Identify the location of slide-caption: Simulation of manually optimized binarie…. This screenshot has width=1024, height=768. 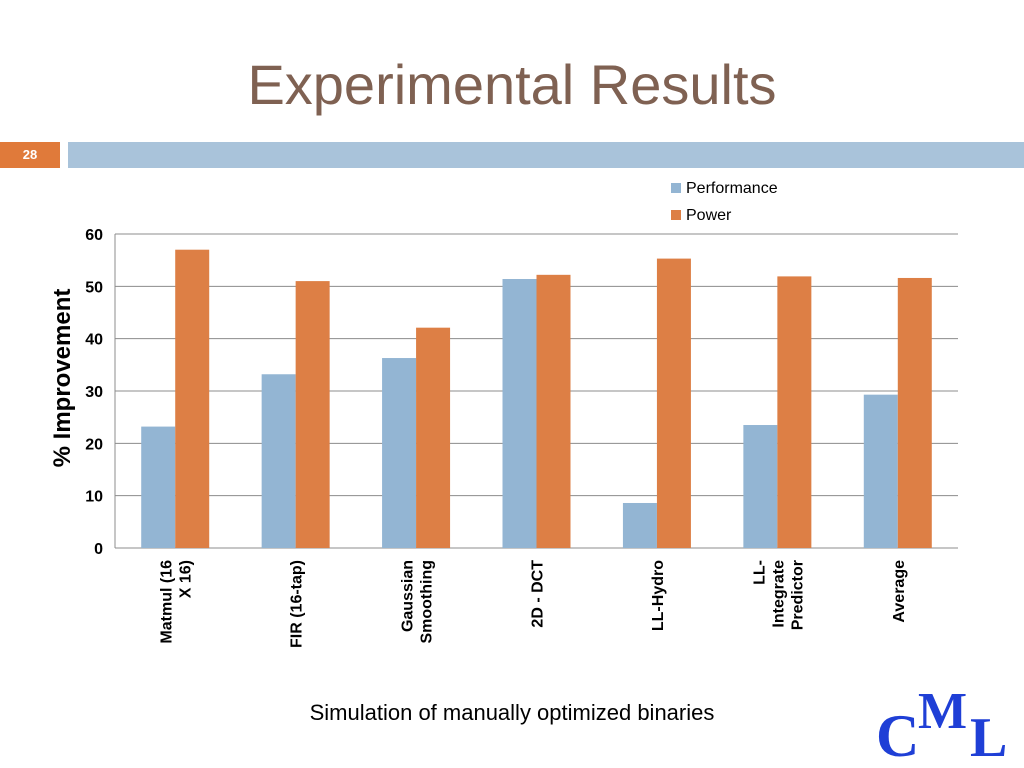
(512, 712).